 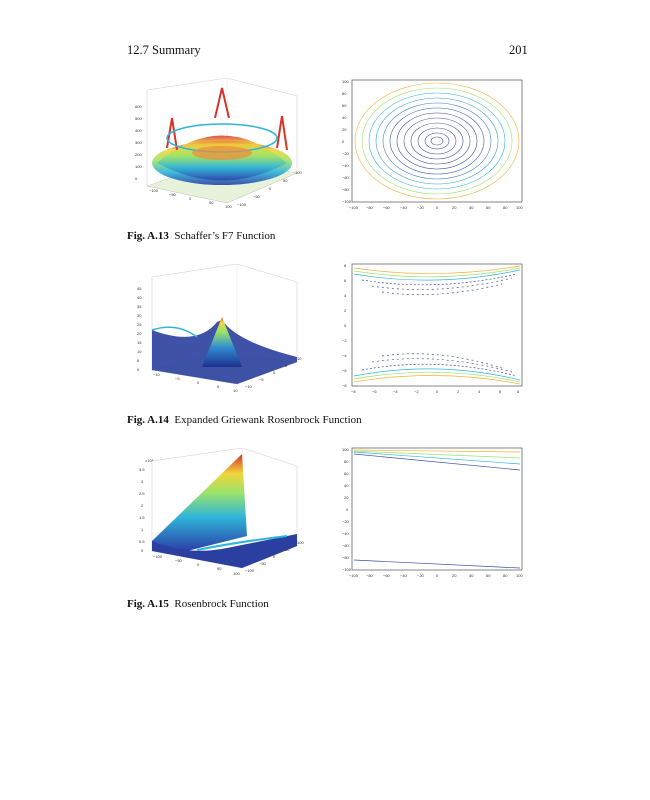 I want to click on figure-a14-label: Fig. A.14, so click(x=148, y=420).